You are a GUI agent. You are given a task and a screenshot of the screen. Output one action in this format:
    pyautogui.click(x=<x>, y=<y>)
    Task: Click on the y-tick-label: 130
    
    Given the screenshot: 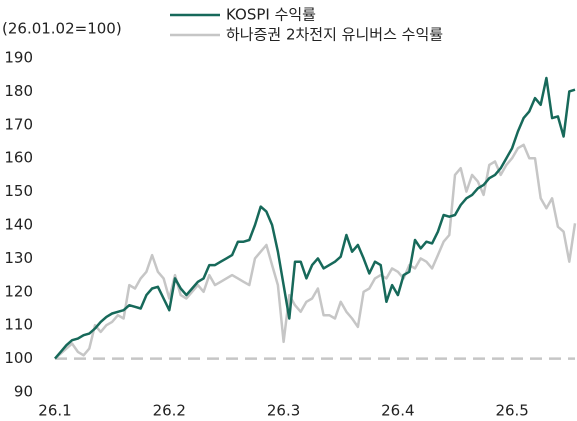 What is the action you would take?
    pyautogui.click(x=18, y=258)
    